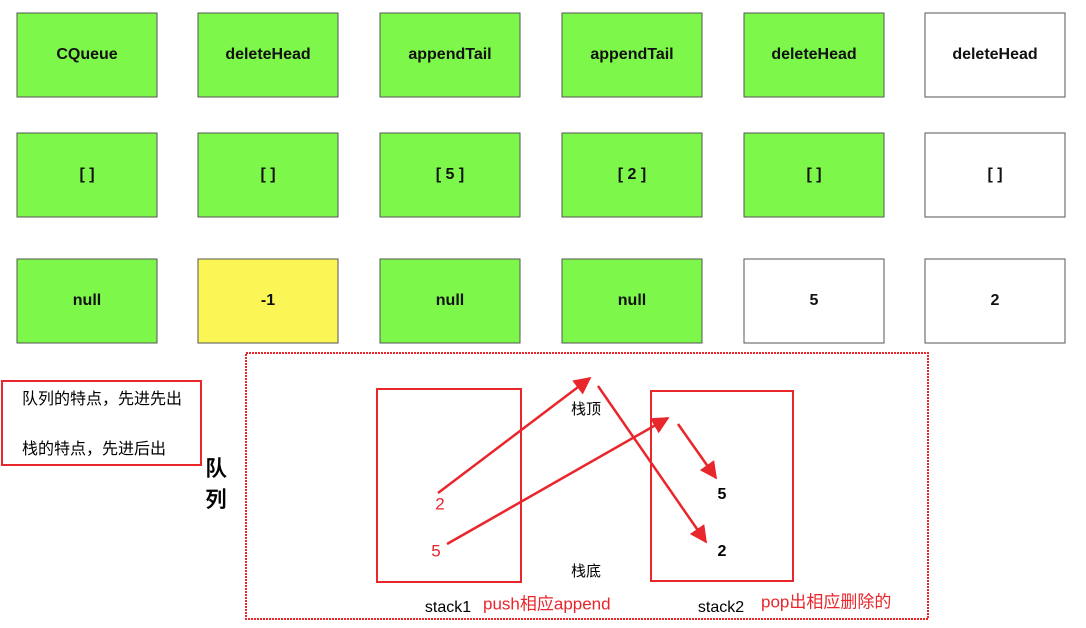  I want to click on cell-label: [ 5 ], so click(450, 174).